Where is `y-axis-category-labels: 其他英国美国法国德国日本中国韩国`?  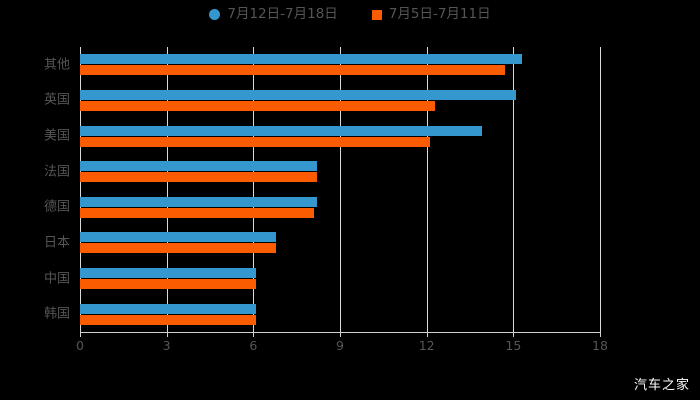 y-axis-category-labels: 其他英国美国法国德国日本中国韩国 is located at coordinates (35, 189).